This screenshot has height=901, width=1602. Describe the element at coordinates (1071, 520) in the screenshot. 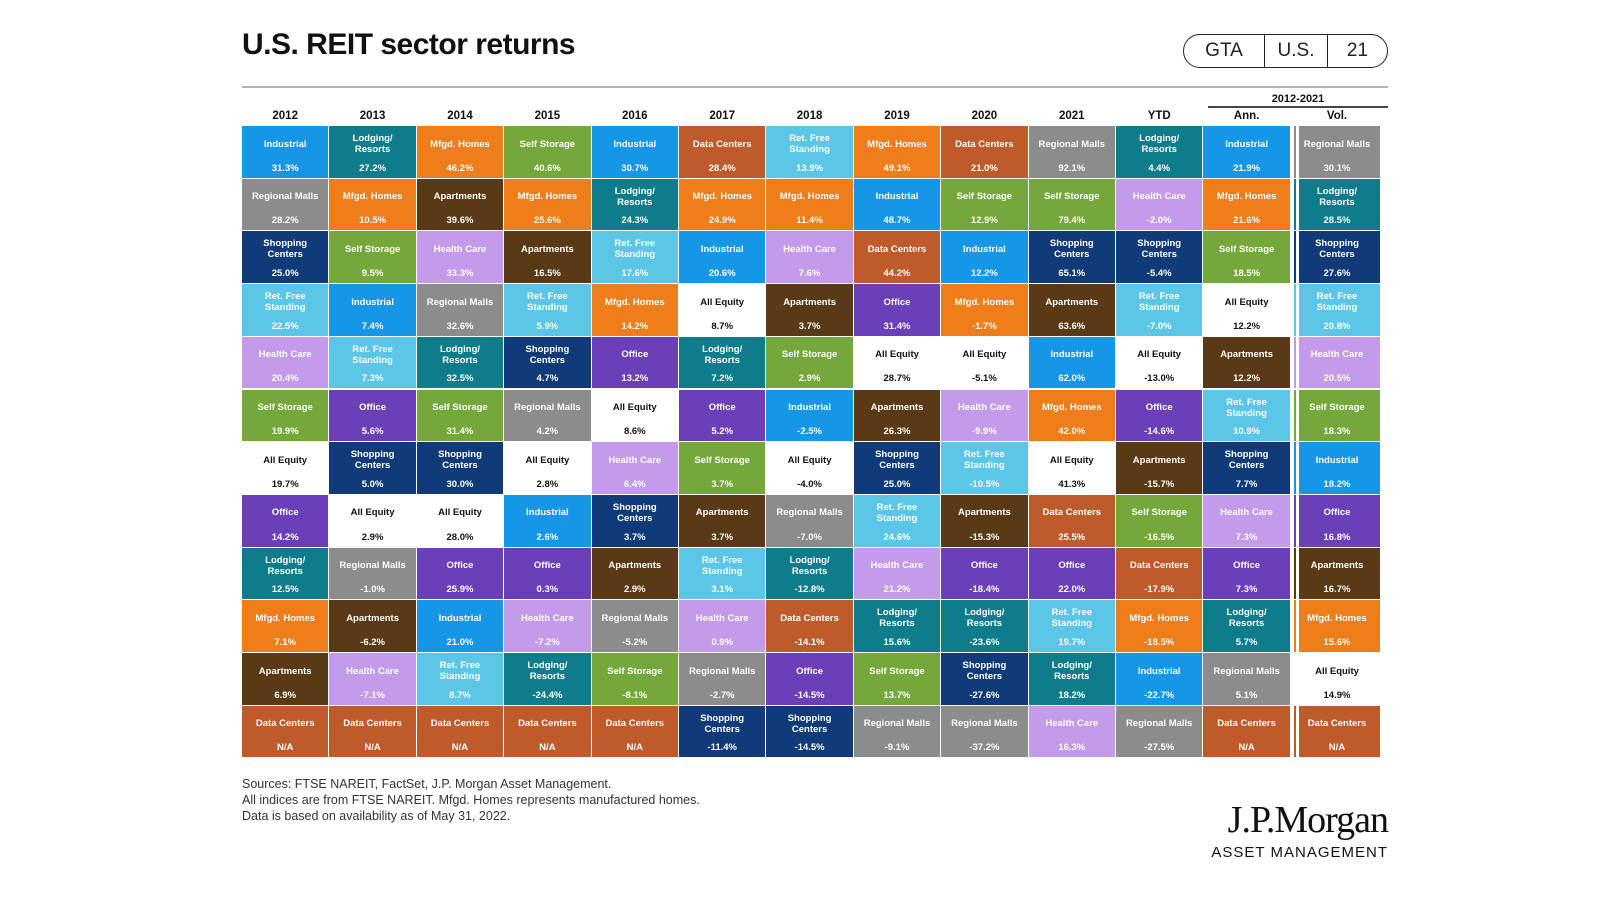

I see `sector-cell: Data Centers 25.5%` at that location.